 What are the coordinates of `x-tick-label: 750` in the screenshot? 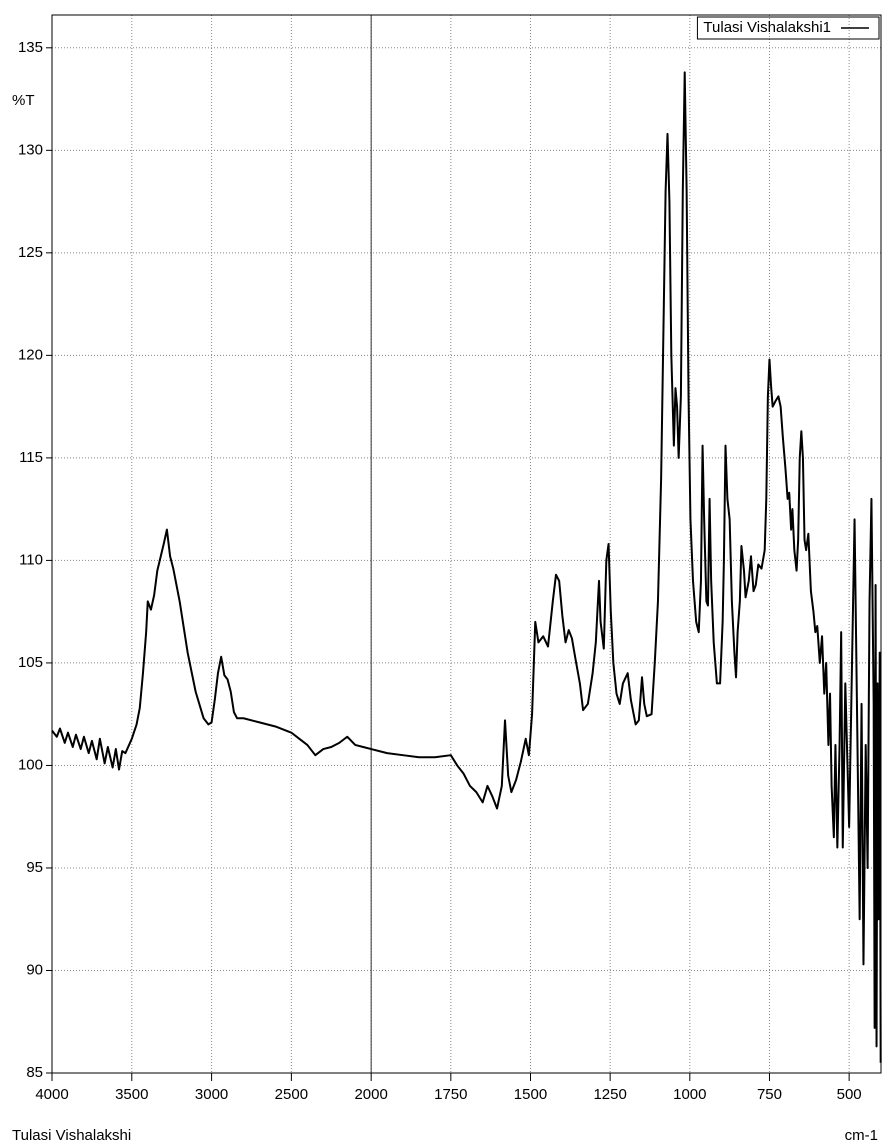 It's located at (769, 1094).